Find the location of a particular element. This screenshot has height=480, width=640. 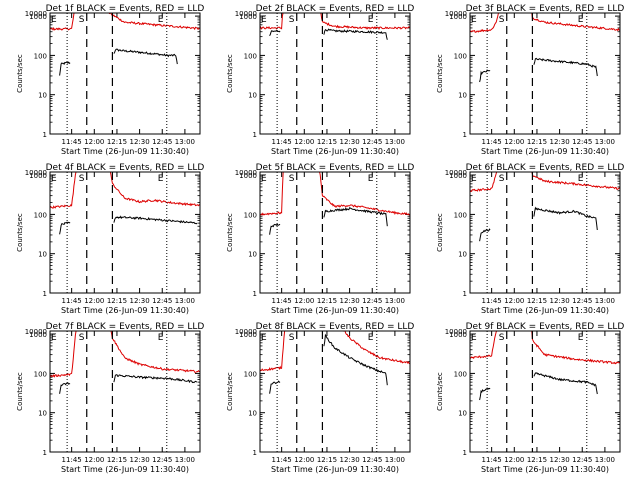

panel-title: Det 5f BLACK = Events, RED = LLD is located at coordinates (335, 168).